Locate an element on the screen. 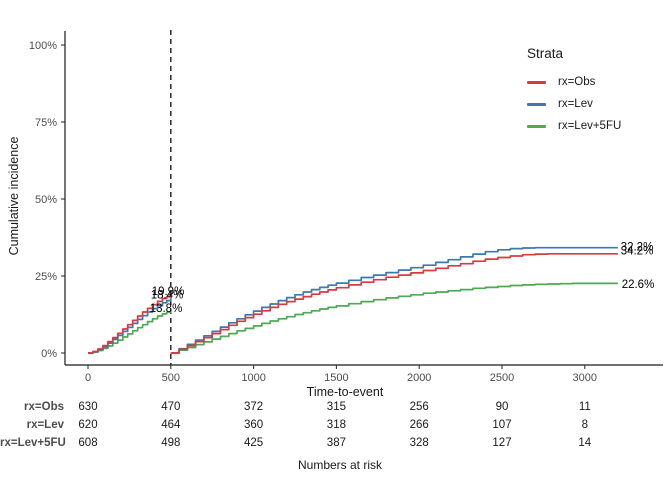  legend-label: rx=Lev is located at coordinates (575, 104).